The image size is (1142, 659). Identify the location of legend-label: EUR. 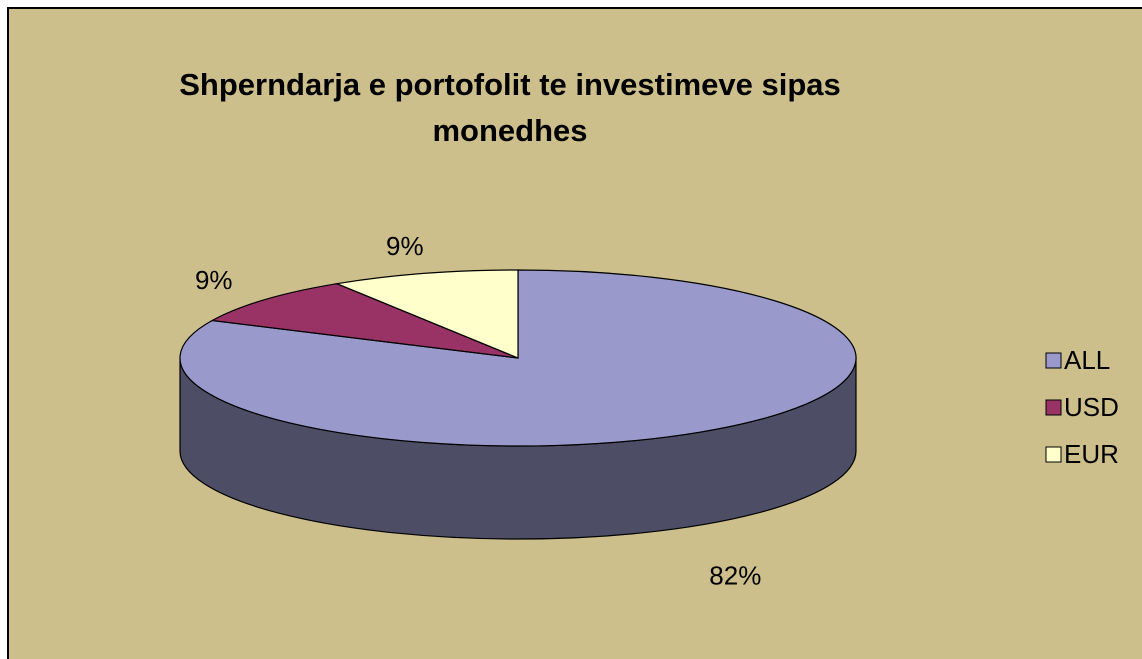
(1091, 454).